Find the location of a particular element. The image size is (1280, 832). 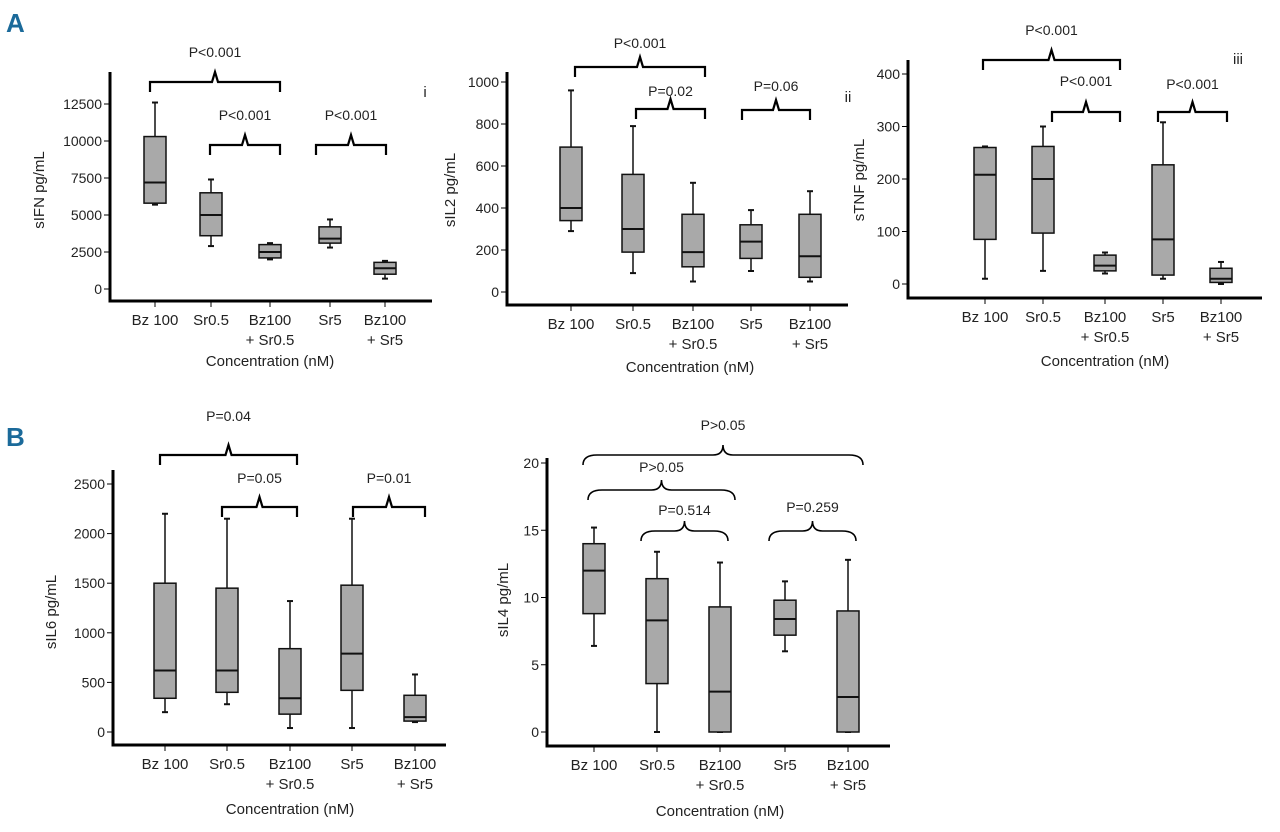

p-value-label: P=0.06 is located at coordinates (776, 86).